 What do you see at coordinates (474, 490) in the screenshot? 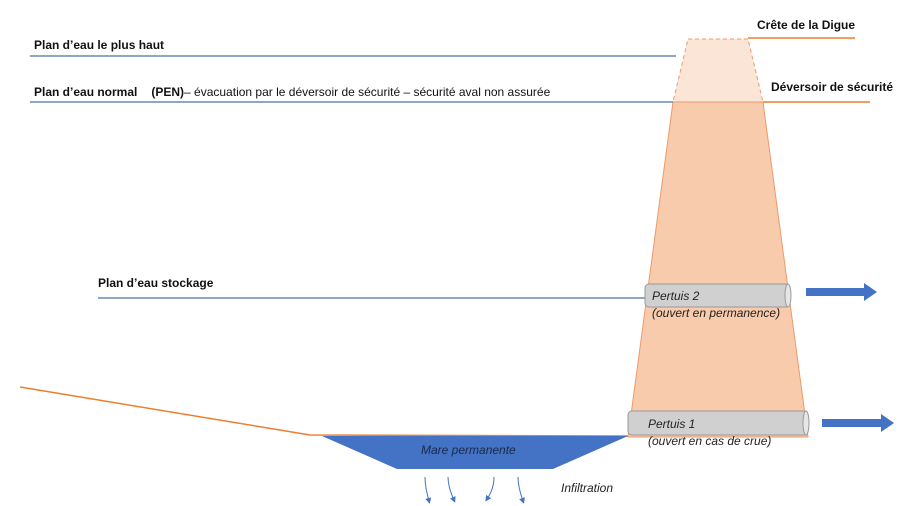
I see `infiltration-arrows-icon` at bounding box center [474, 490].